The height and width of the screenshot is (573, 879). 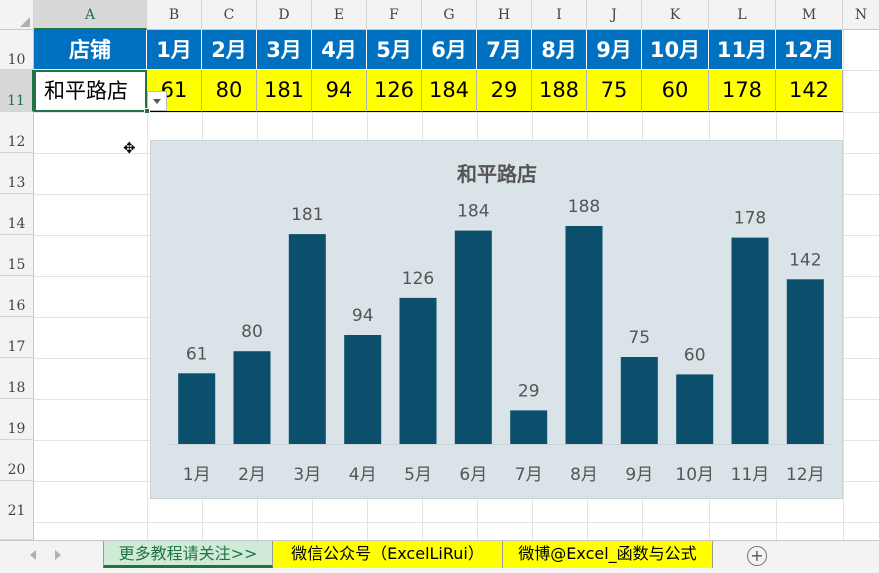 What do you see at coordinates (473, 212) in the screenshot?
I see `chart-data-label: 184` at bounding box center [473, 212].